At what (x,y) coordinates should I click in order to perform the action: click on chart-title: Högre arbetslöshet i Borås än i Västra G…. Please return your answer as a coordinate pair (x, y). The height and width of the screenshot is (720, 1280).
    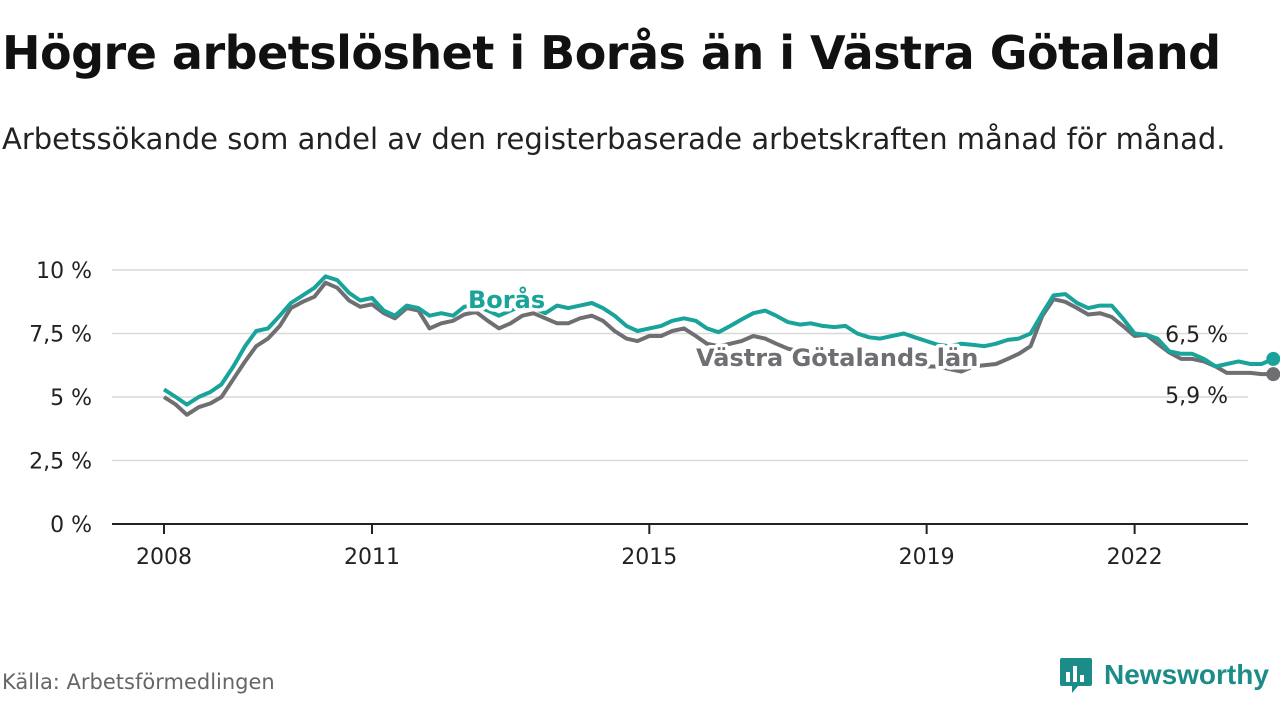
    Looking at the image, I should click on (611, 53).